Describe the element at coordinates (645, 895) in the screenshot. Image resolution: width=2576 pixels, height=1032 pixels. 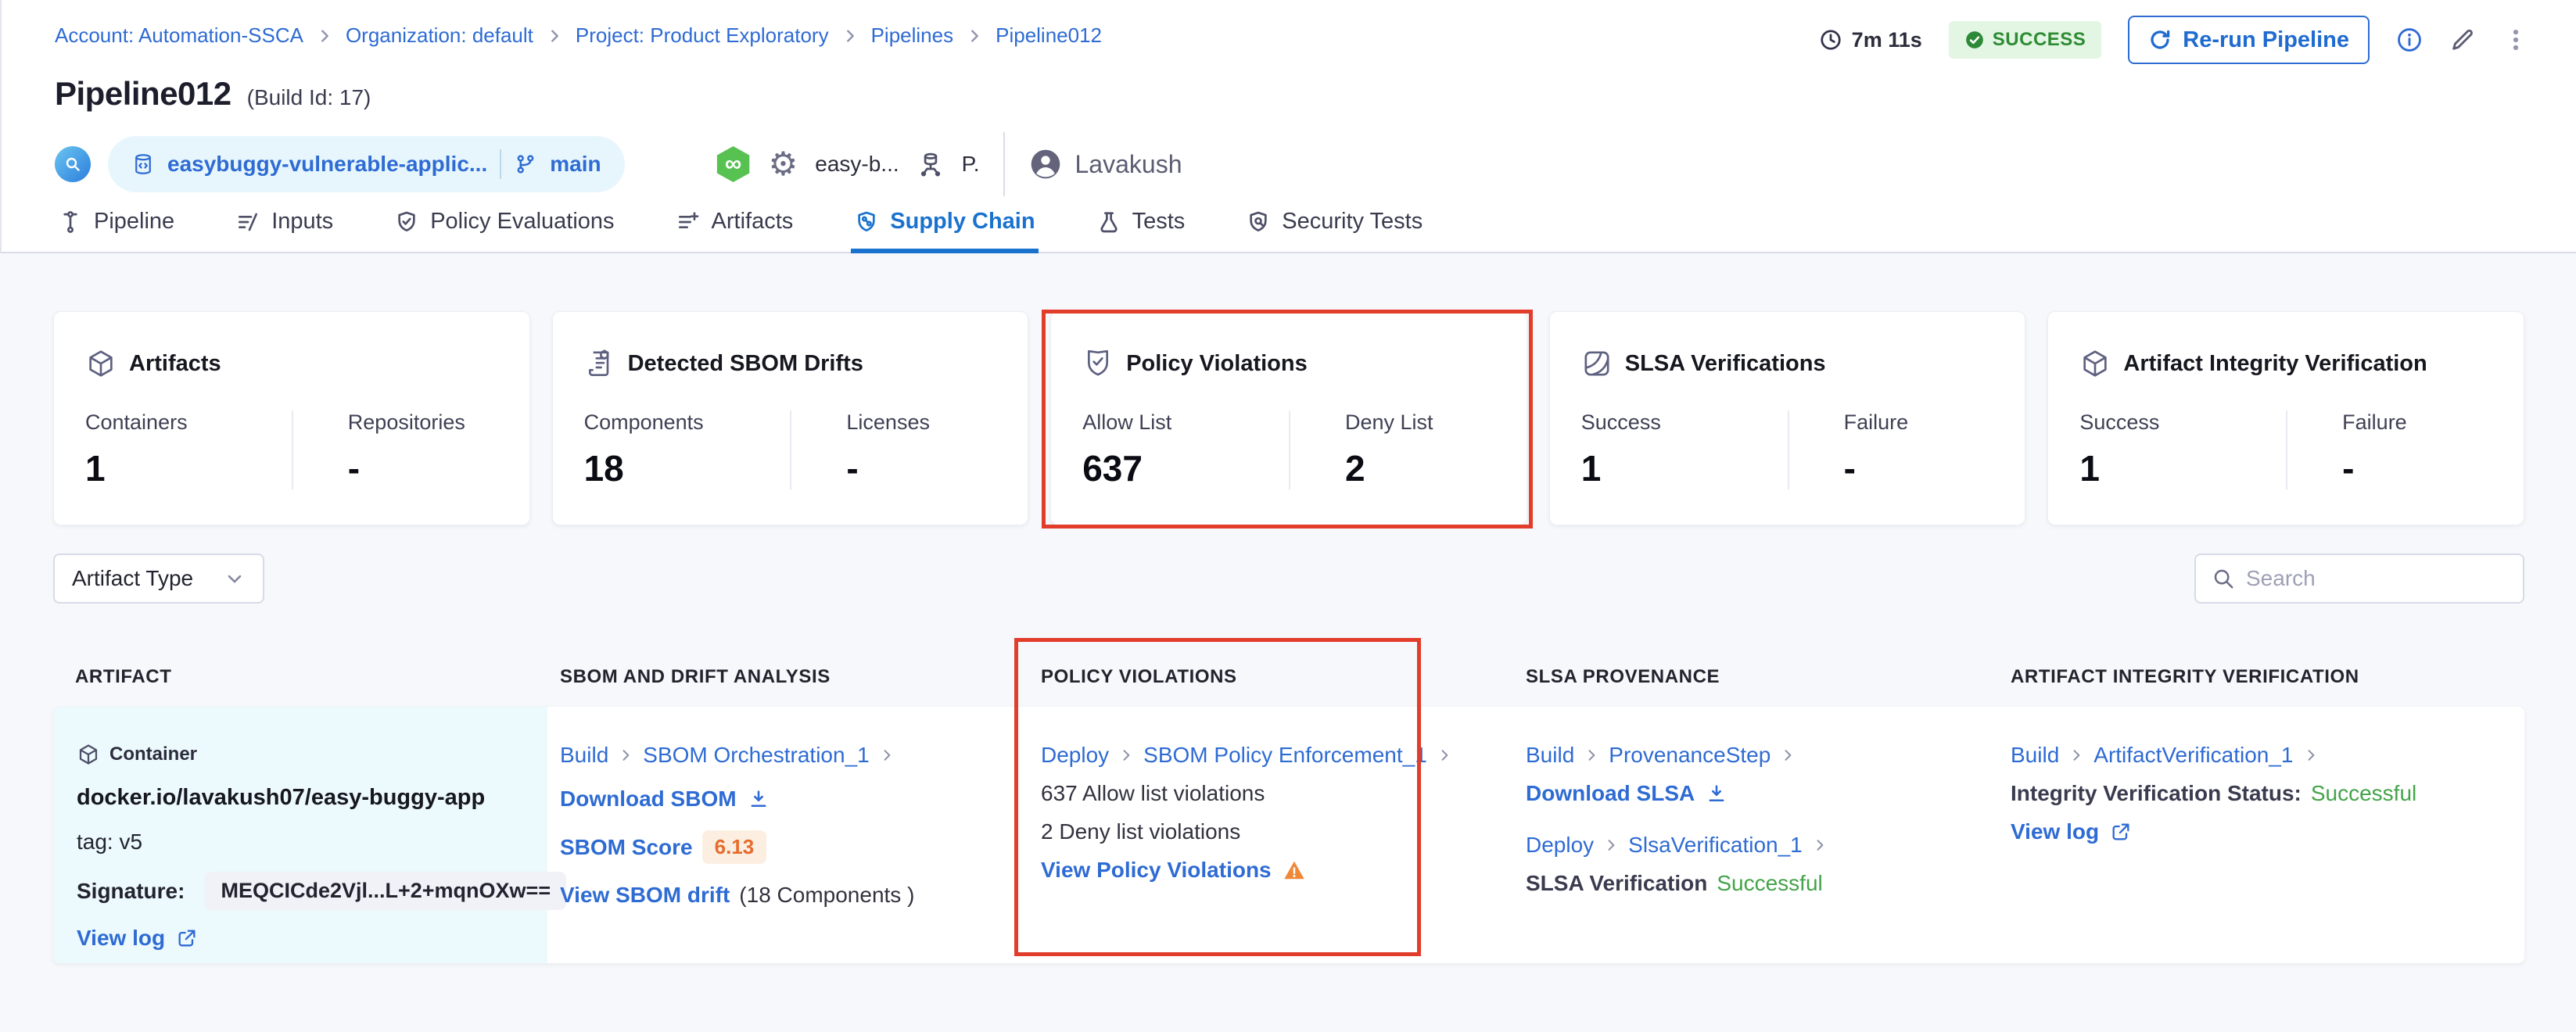
I see `view-sbom-drift-link: View SBOM drift` at that location.